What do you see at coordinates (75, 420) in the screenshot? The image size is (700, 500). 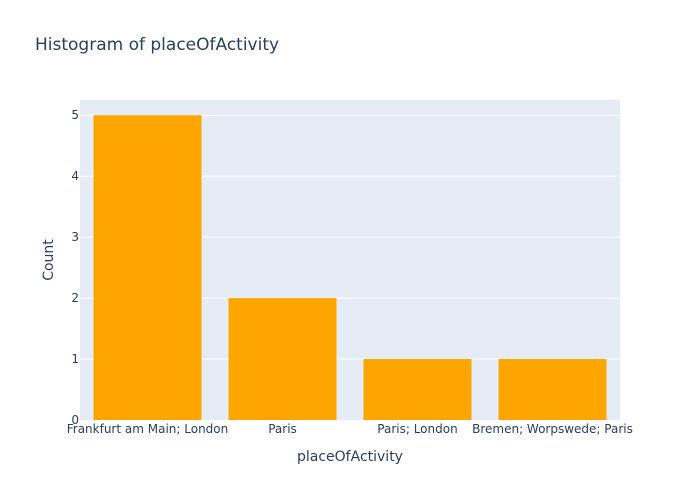 I see `y-tick-label: 0` at bounding box center [75, 420].